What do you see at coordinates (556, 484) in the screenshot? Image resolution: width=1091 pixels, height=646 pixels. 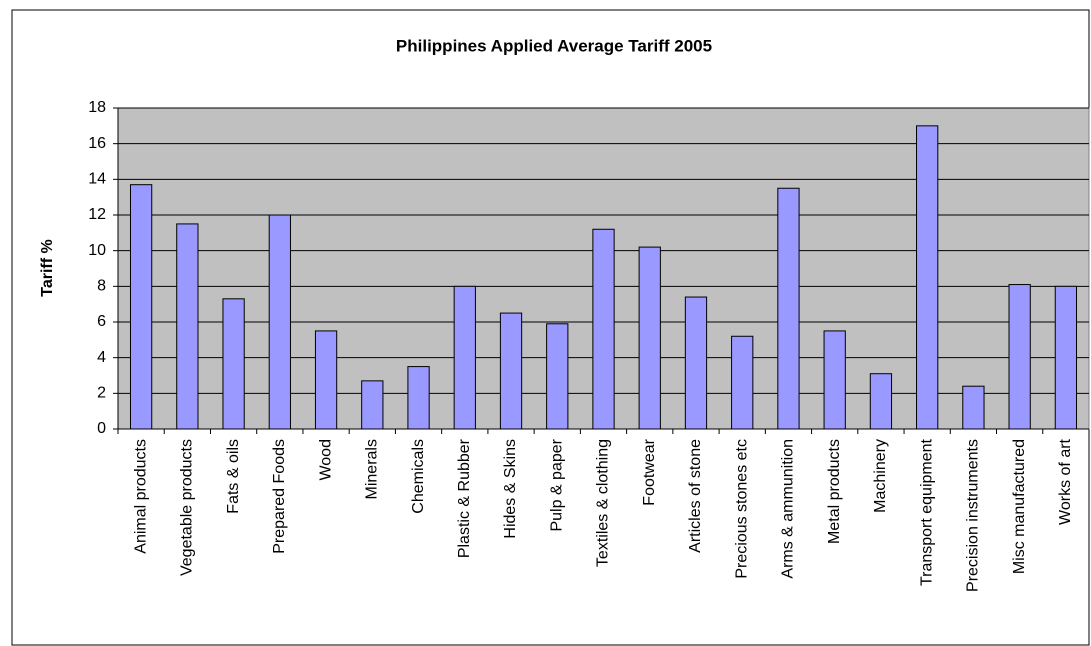 I see `x-tick-label: Pulp & paper` at bounding box center [556, 484].